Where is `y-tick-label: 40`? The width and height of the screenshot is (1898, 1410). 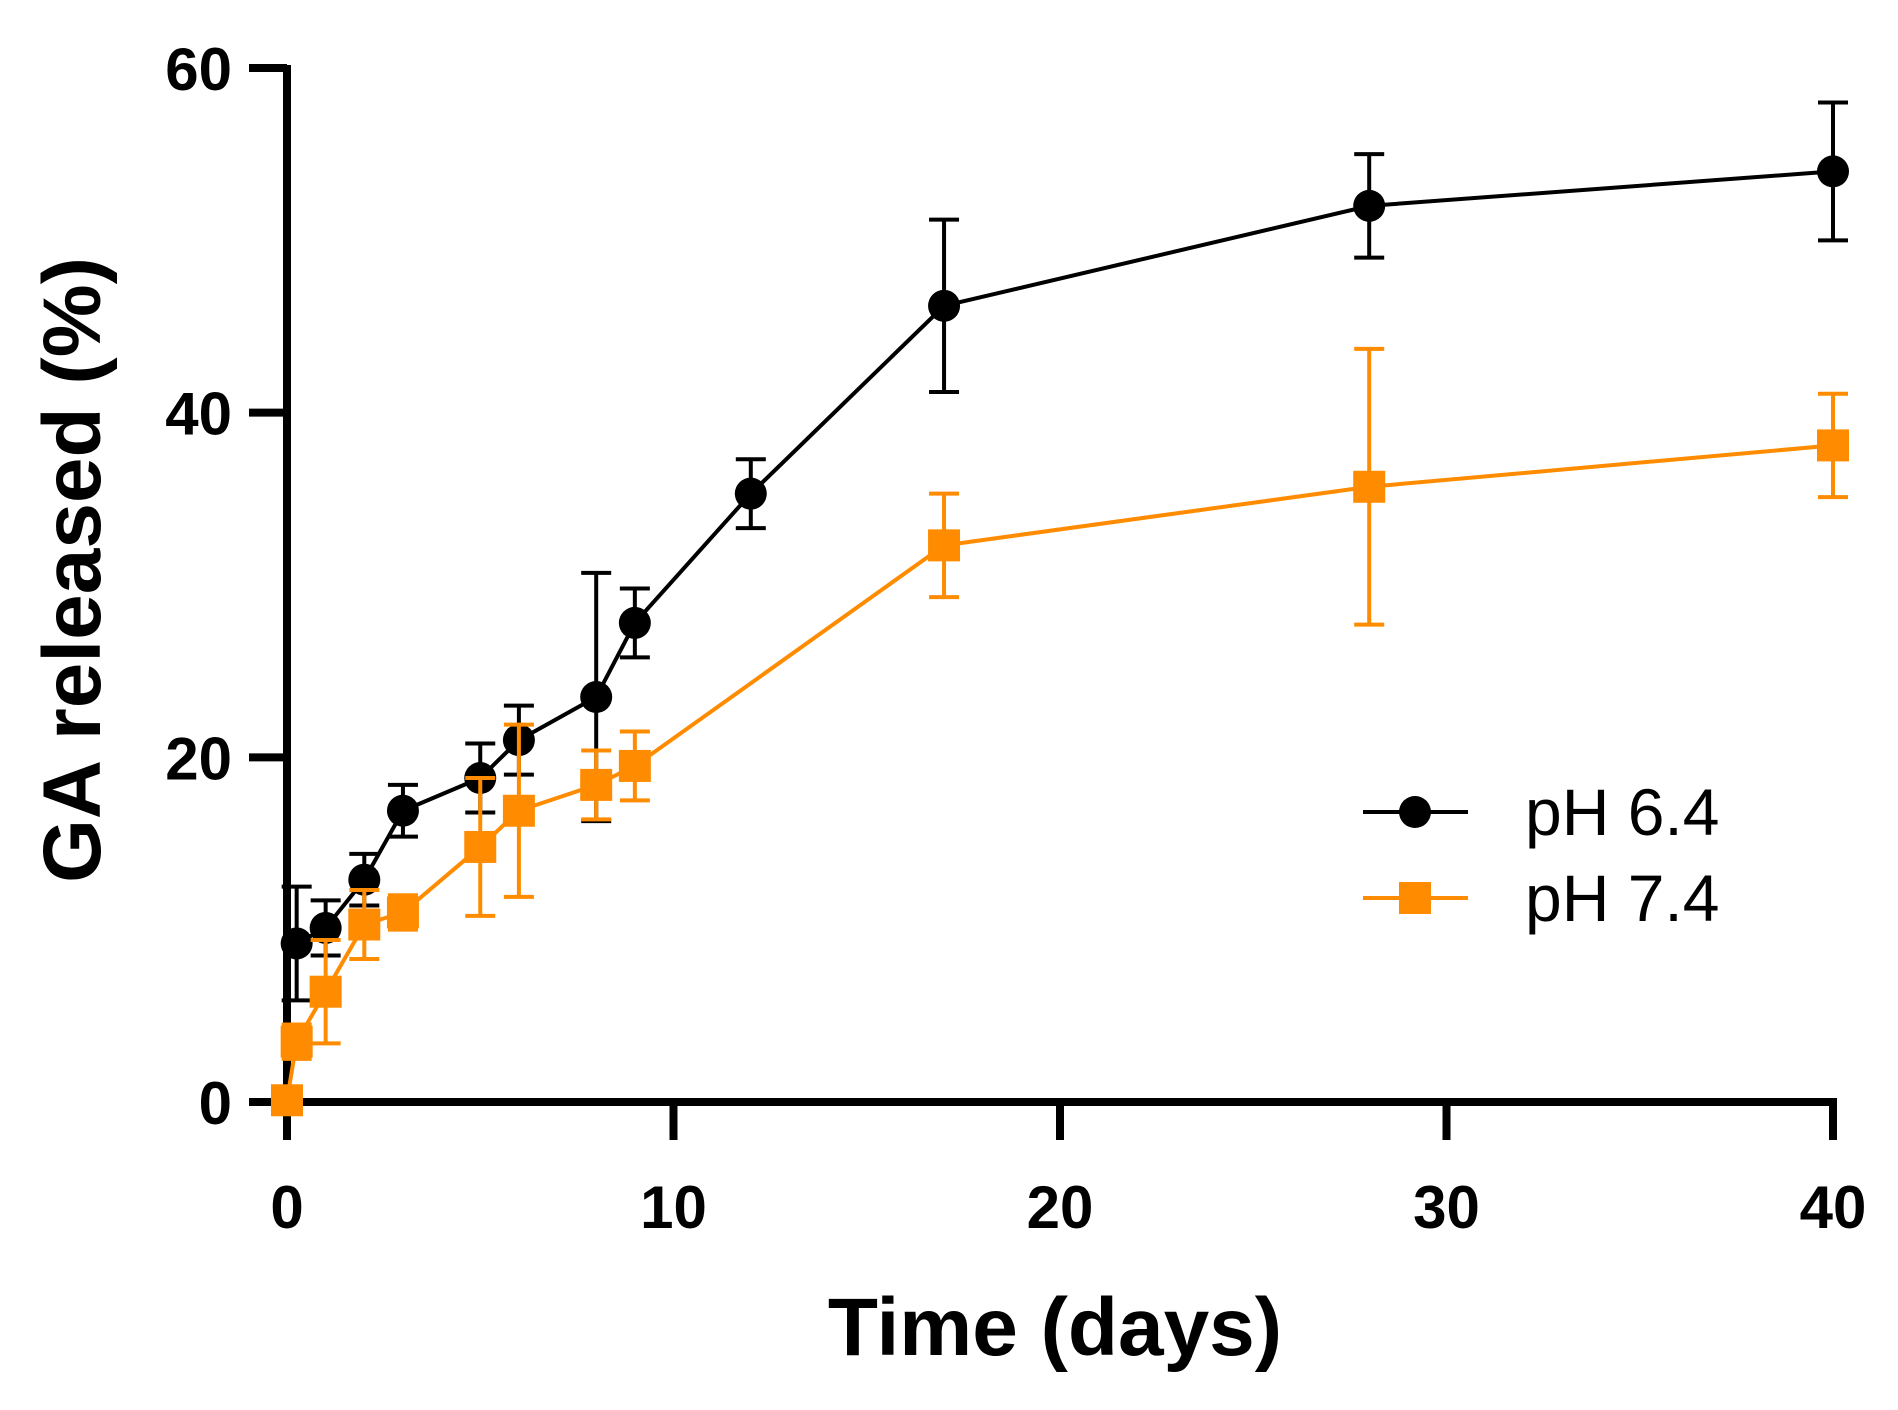 y-tick-label: 40 is located at coordinates (198, 414).